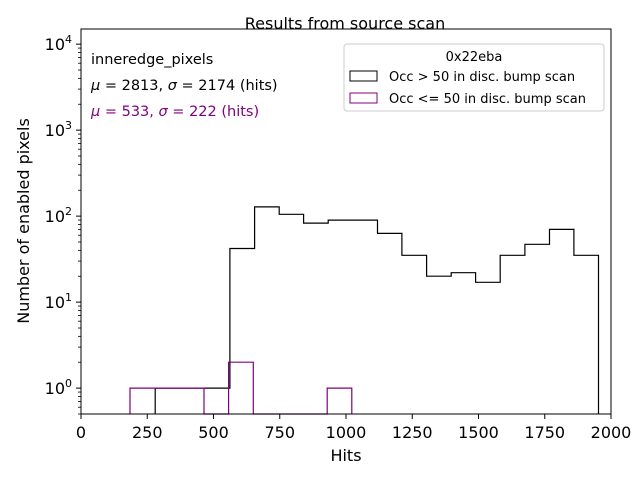 This screenshot has height=480, width=640. I want to click on y-tick-label: 10², so click(58, 215).